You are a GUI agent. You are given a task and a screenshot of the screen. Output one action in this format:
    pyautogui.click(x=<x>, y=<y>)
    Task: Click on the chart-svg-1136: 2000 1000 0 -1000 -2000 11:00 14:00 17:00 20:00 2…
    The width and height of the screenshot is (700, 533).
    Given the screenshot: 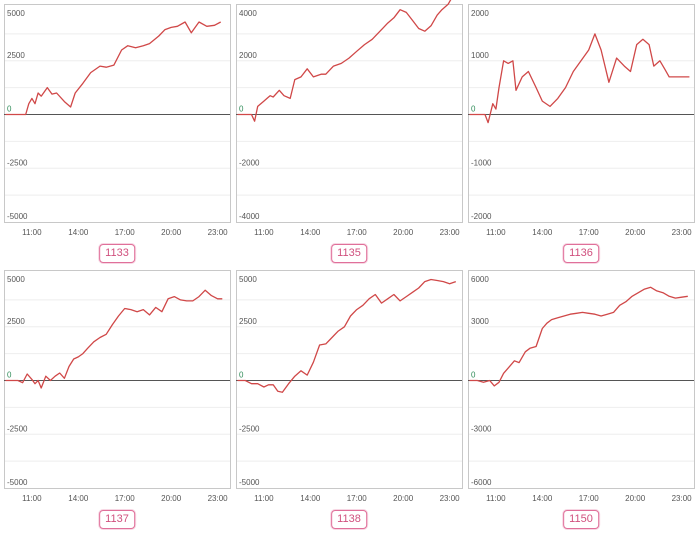 What is the action you would take?
    pyautogui.click(x=581, y=120)
    